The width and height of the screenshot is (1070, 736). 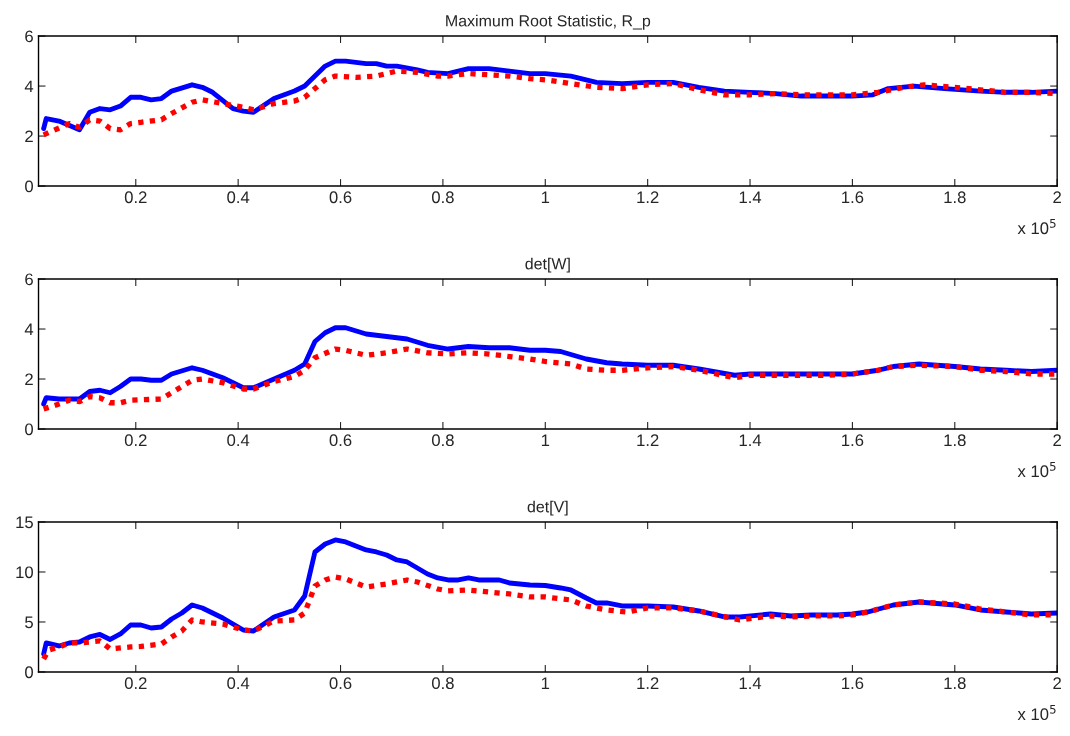 What do you see at coordinates (548, 22) in the screenshot?
I see `chart-title: Maximum Root Statistic, R_p` at bounding box center [548, 22].